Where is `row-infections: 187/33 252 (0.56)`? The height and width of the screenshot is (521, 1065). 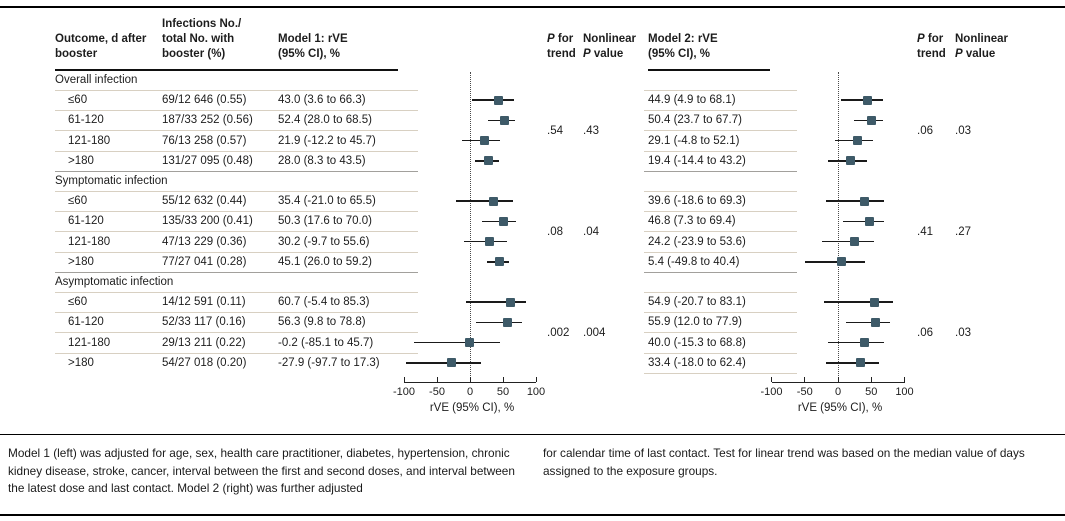 row-infections: 187/33 252 (0.56) is located at coordinates (207, 120).